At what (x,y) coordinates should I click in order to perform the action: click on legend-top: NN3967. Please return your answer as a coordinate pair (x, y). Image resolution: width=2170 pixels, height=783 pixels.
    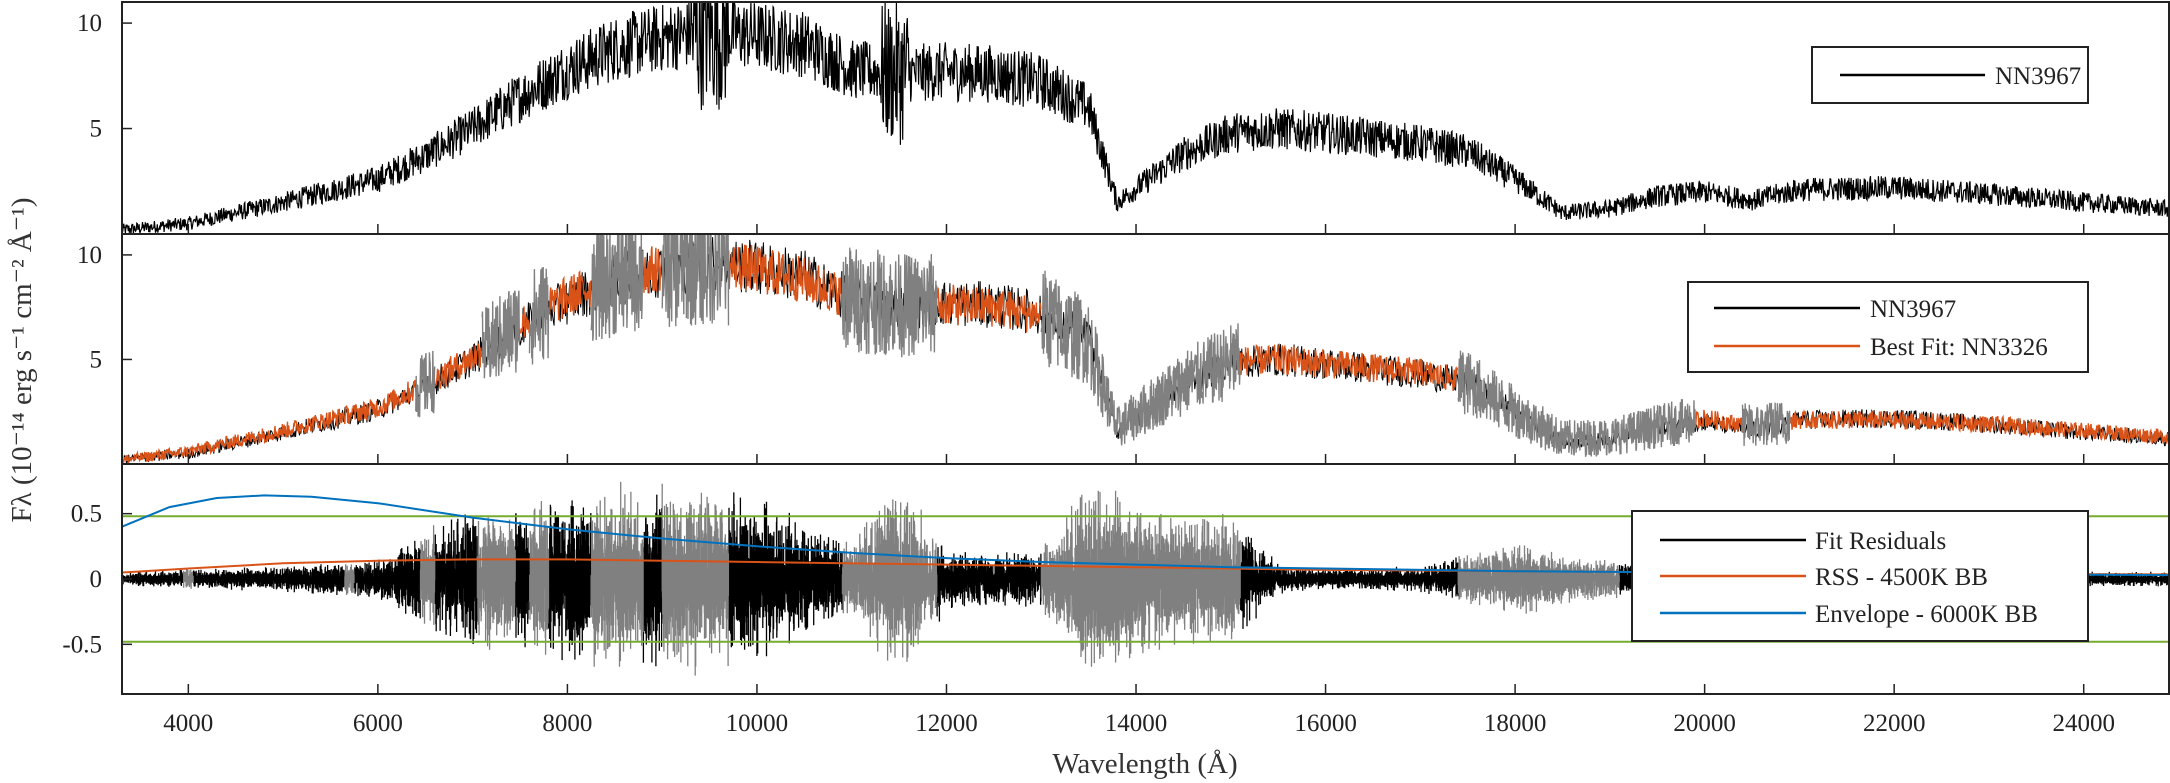
    Looking at the image, I should click on (1950, 75).